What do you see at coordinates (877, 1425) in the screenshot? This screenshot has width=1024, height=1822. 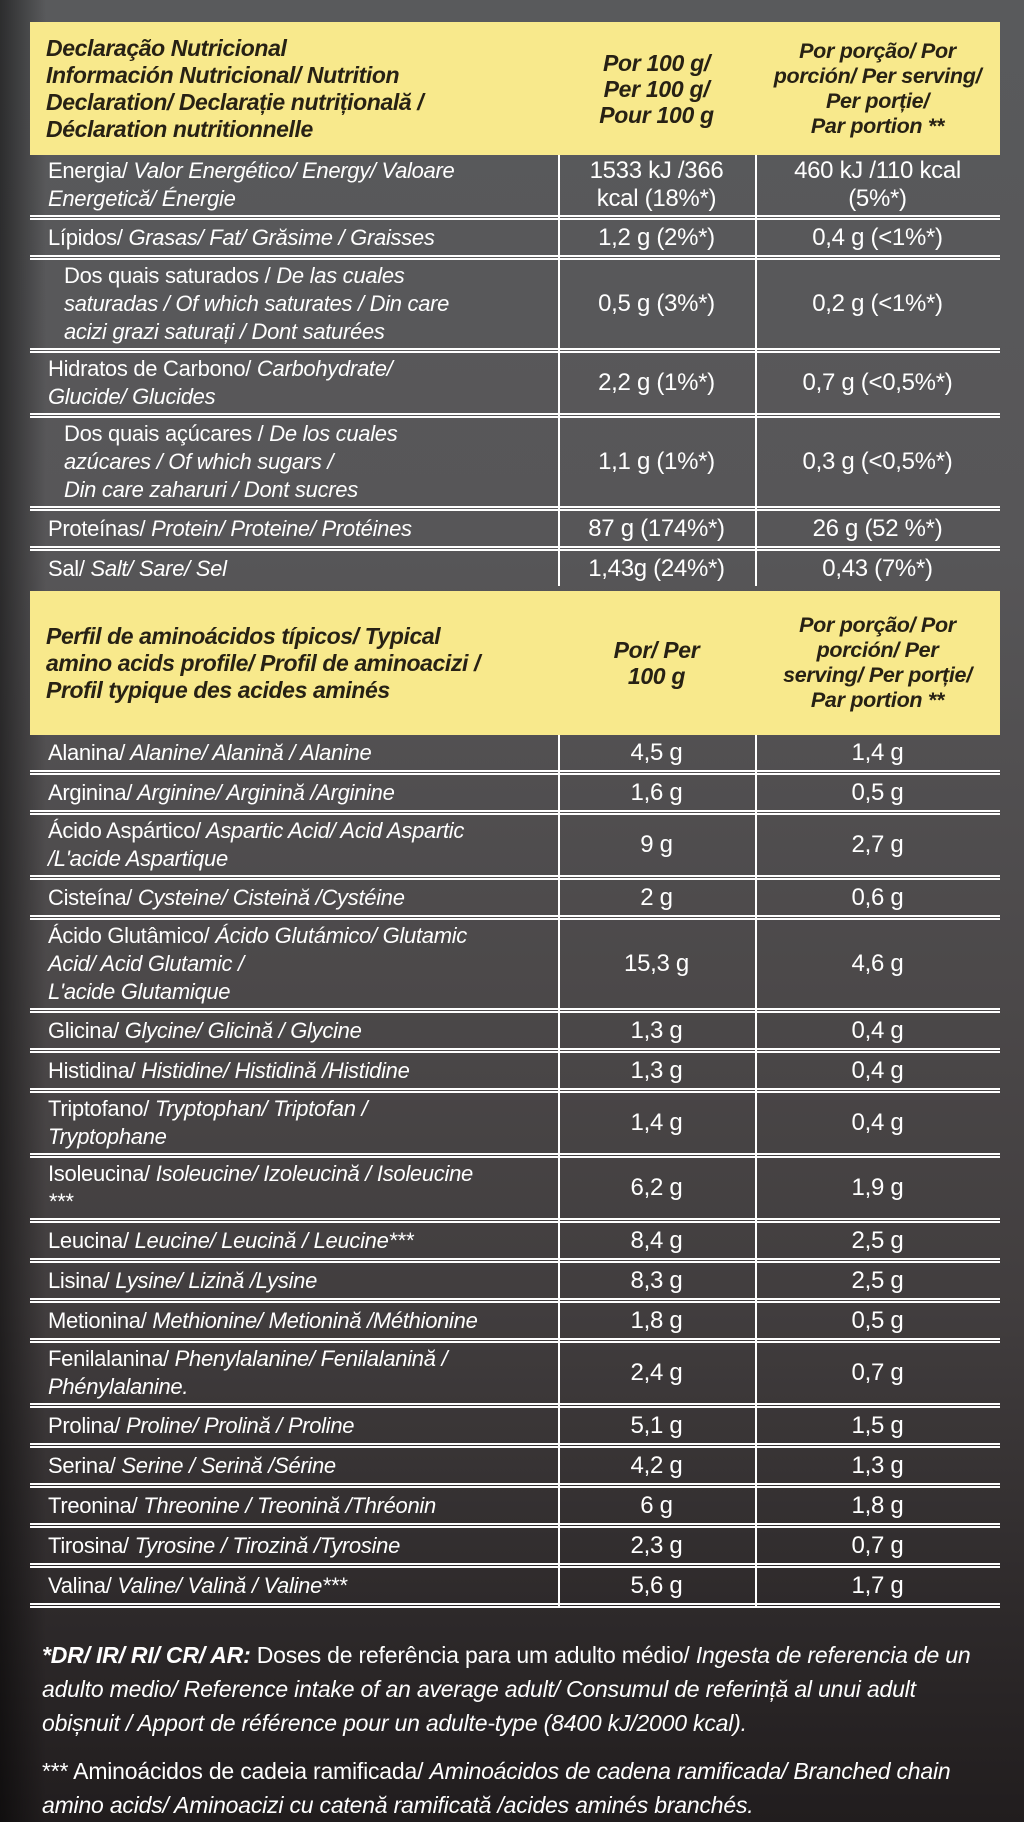 I see `per-portion-value: 1,5 g` at bounding box center [877, 1425].